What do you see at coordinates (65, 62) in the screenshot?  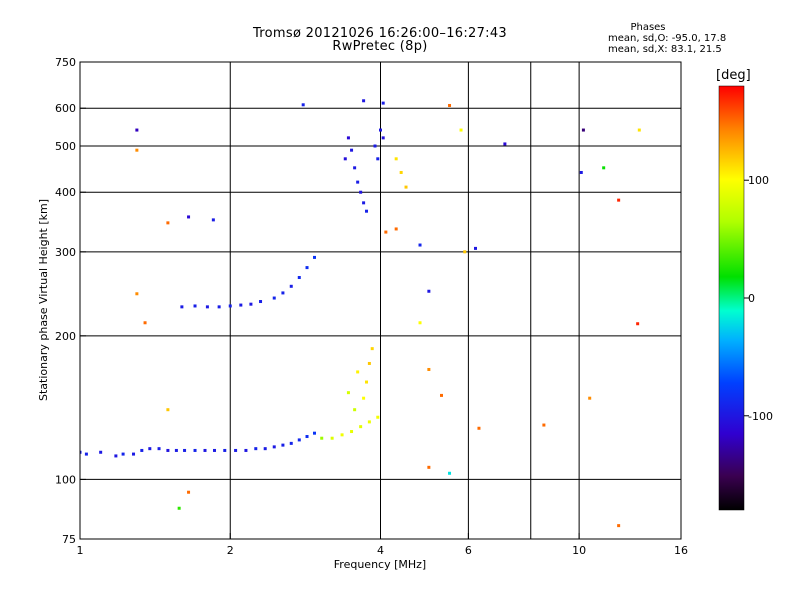 I see `y-tick-label: 750` at bounding box center [65, 62].